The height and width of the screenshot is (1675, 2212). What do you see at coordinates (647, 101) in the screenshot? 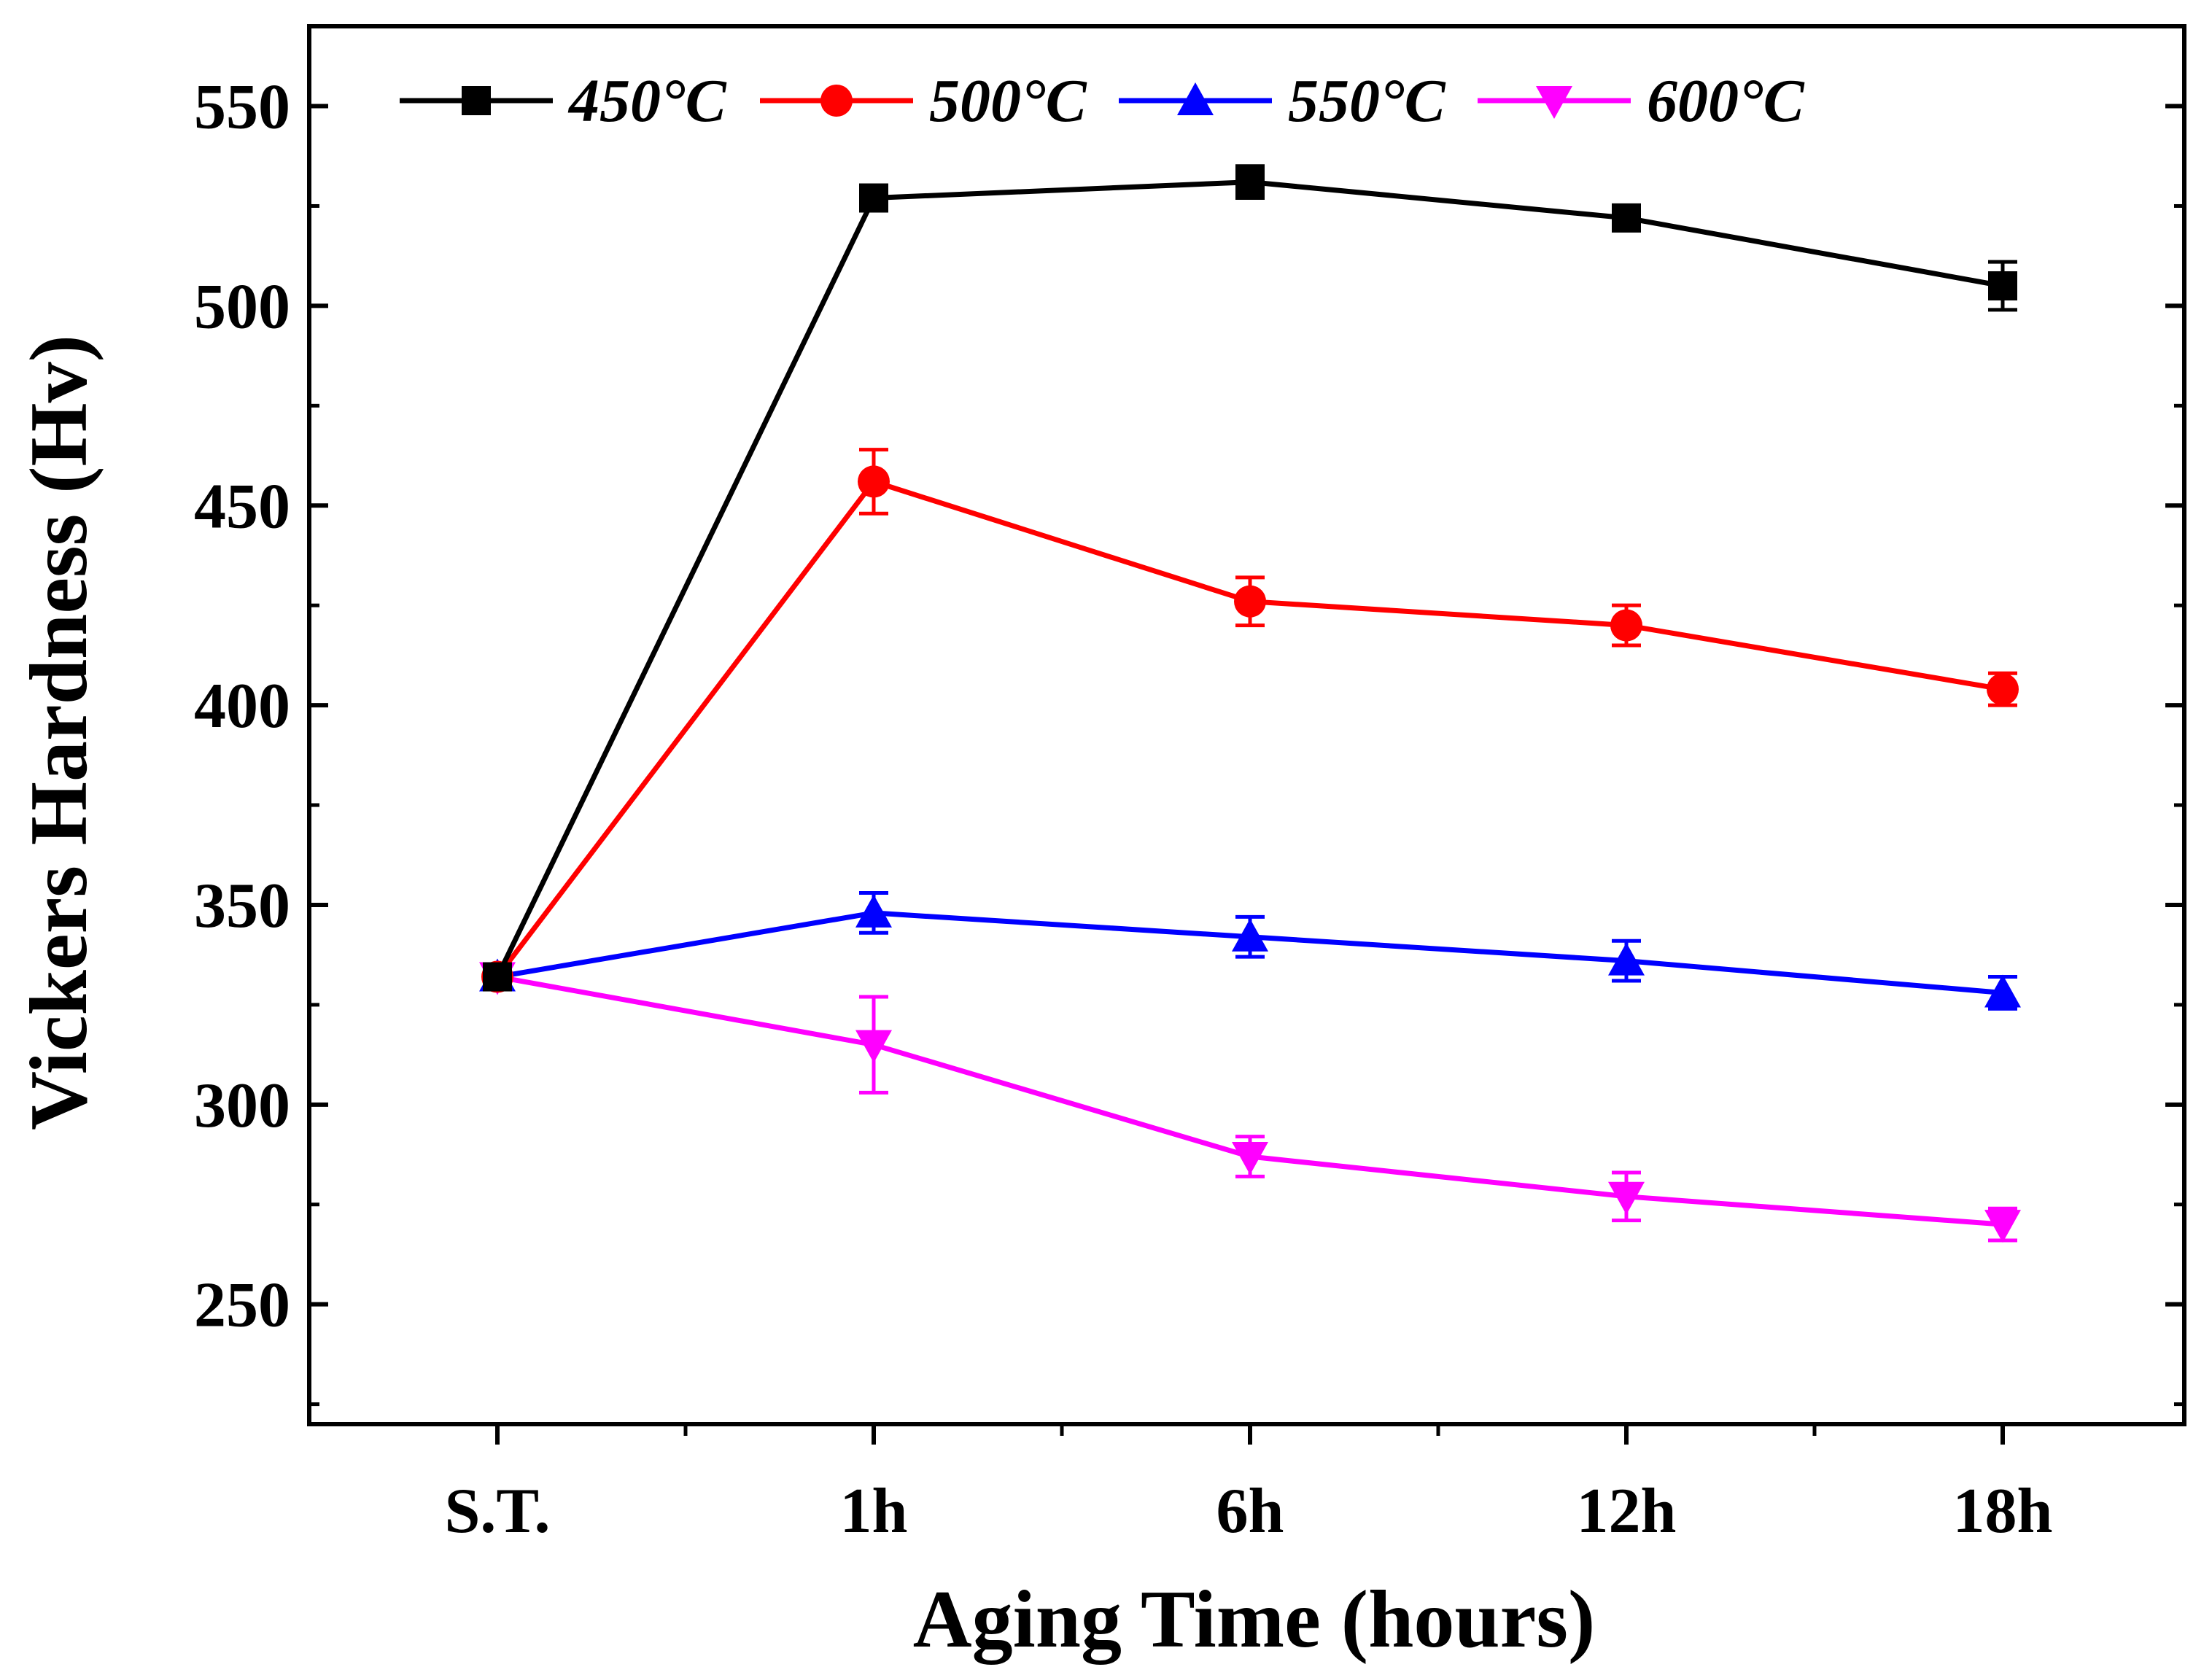
I see `legend-label: 450°C` at bounding box center [647, 101].